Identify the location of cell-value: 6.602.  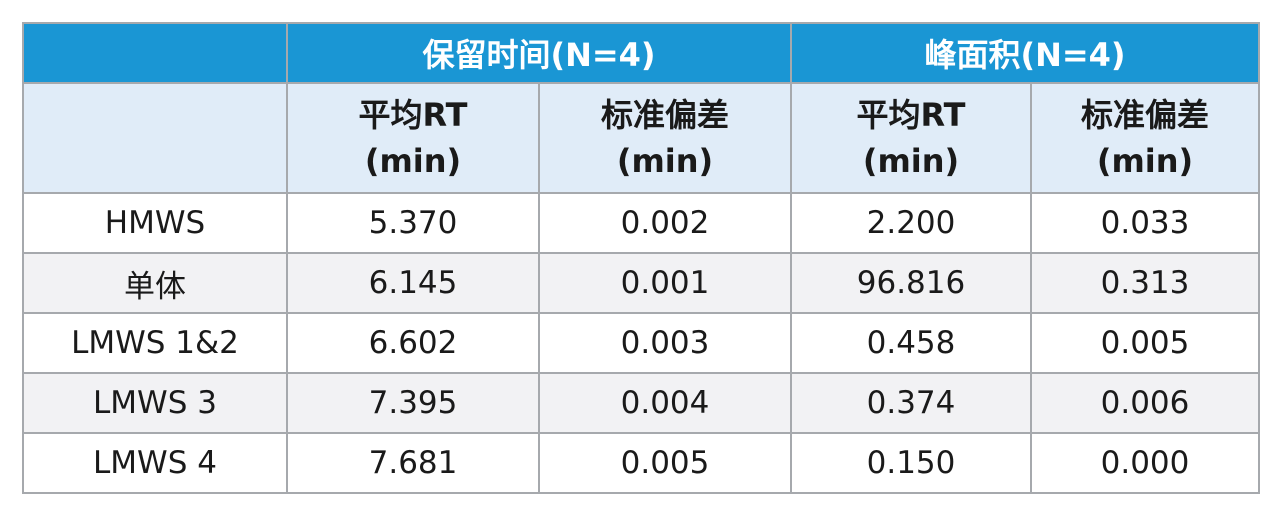
(413, 343).